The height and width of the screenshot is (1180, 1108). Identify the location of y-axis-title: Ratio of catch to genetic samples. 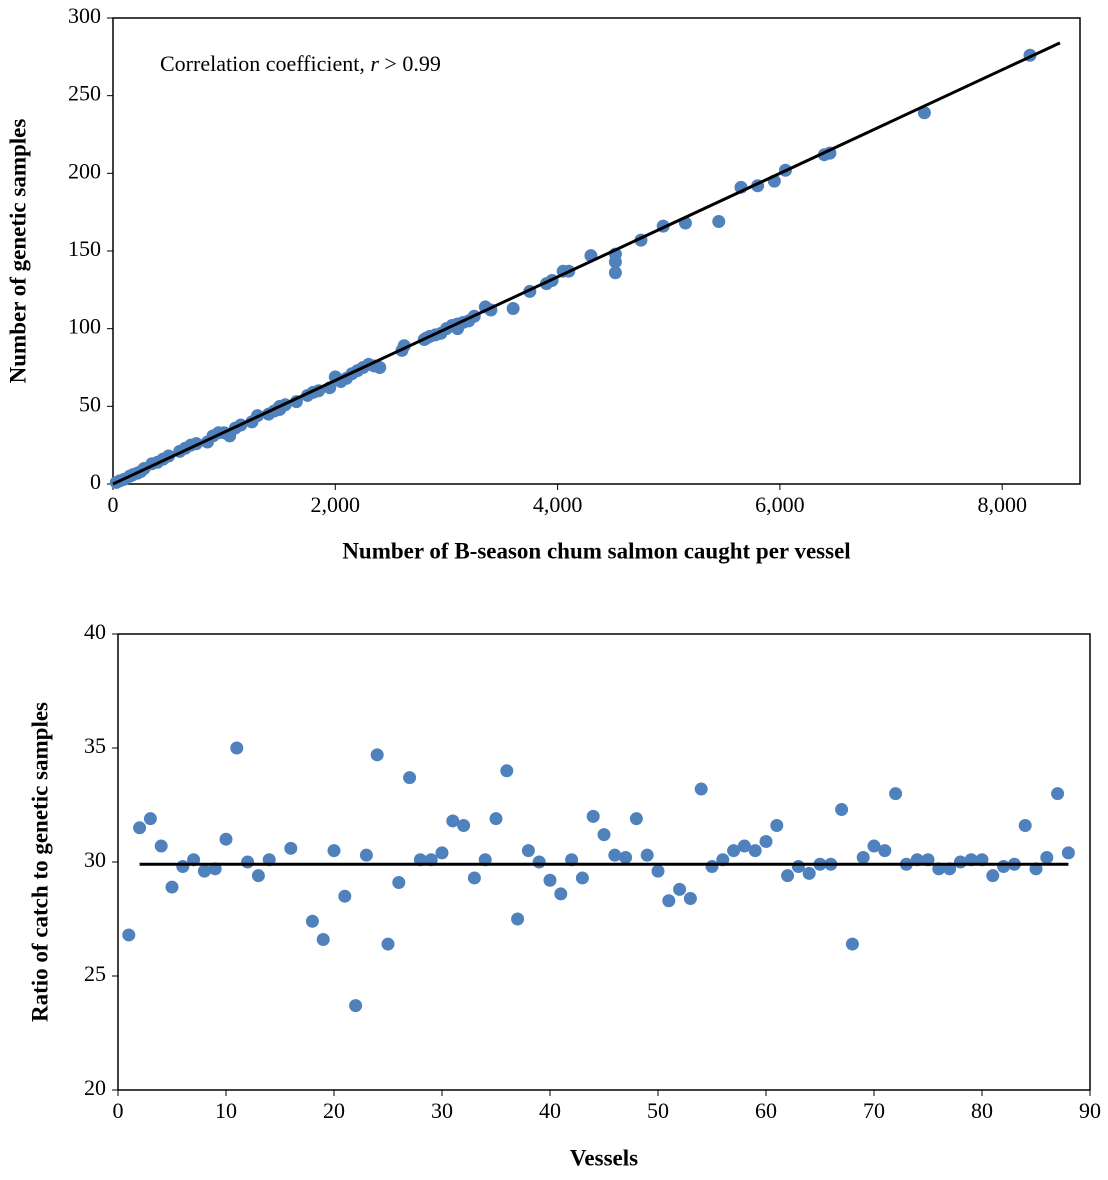
(39, 862).